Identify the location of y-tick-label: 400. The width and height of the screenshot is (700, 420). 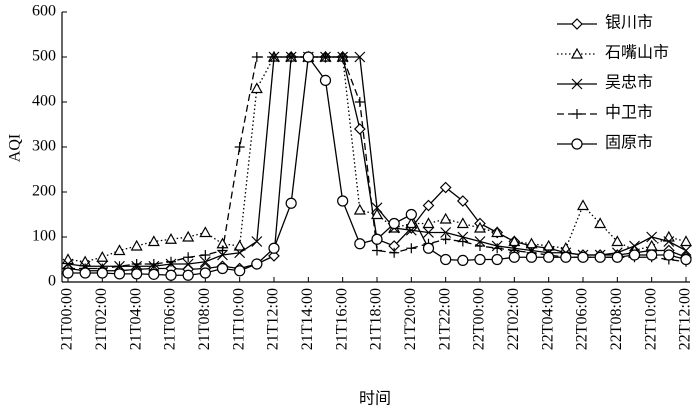
(44, 101).